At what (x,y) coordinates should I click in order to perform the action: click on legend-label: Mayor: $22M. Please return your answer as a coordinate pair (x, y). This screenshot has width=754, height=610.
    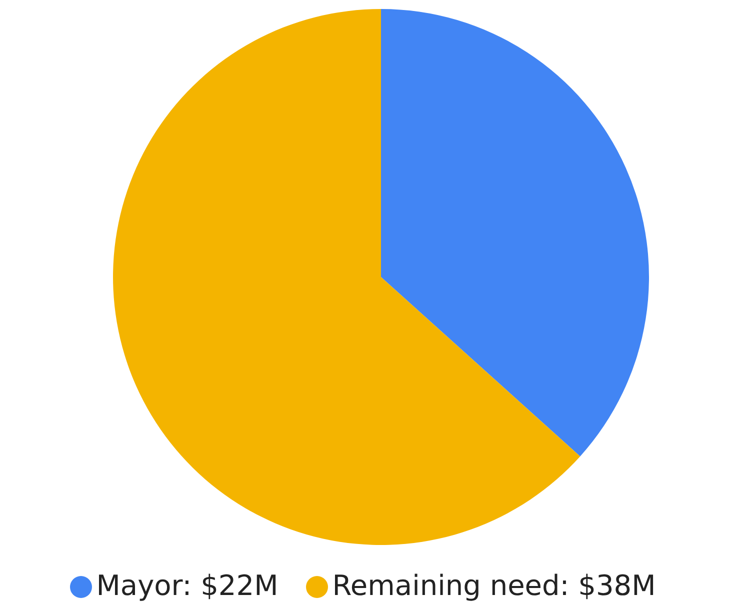
    Looking at the image, I should click on (187, 585).